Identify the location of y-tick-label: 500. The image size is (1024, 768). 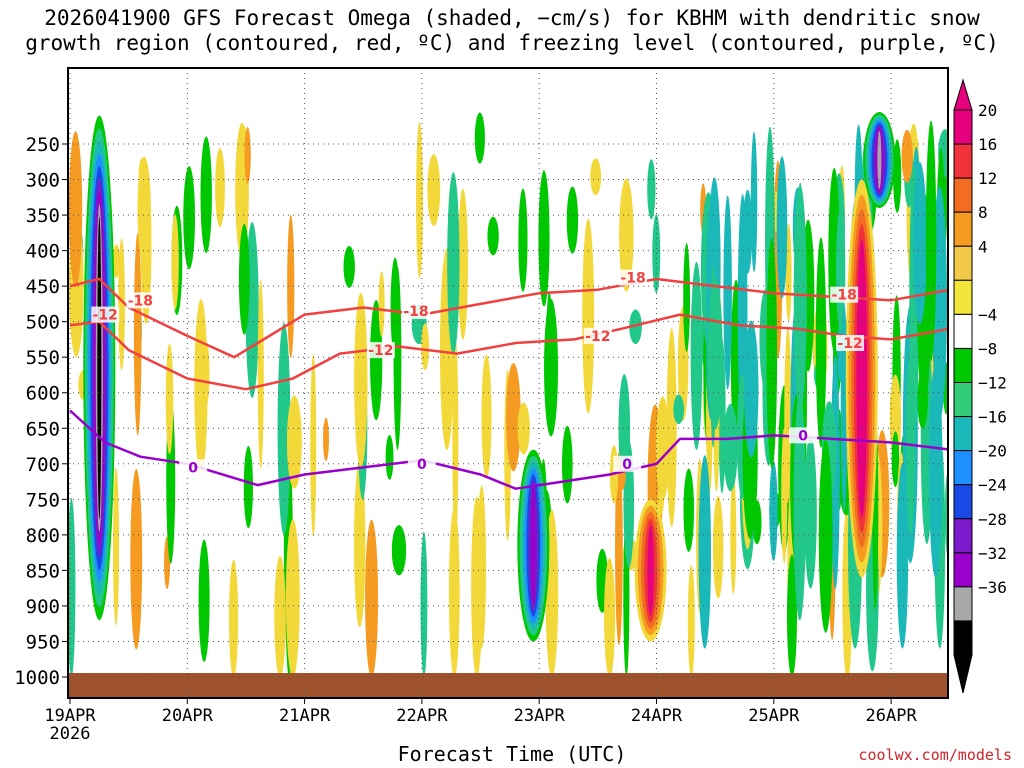
(43, 323).